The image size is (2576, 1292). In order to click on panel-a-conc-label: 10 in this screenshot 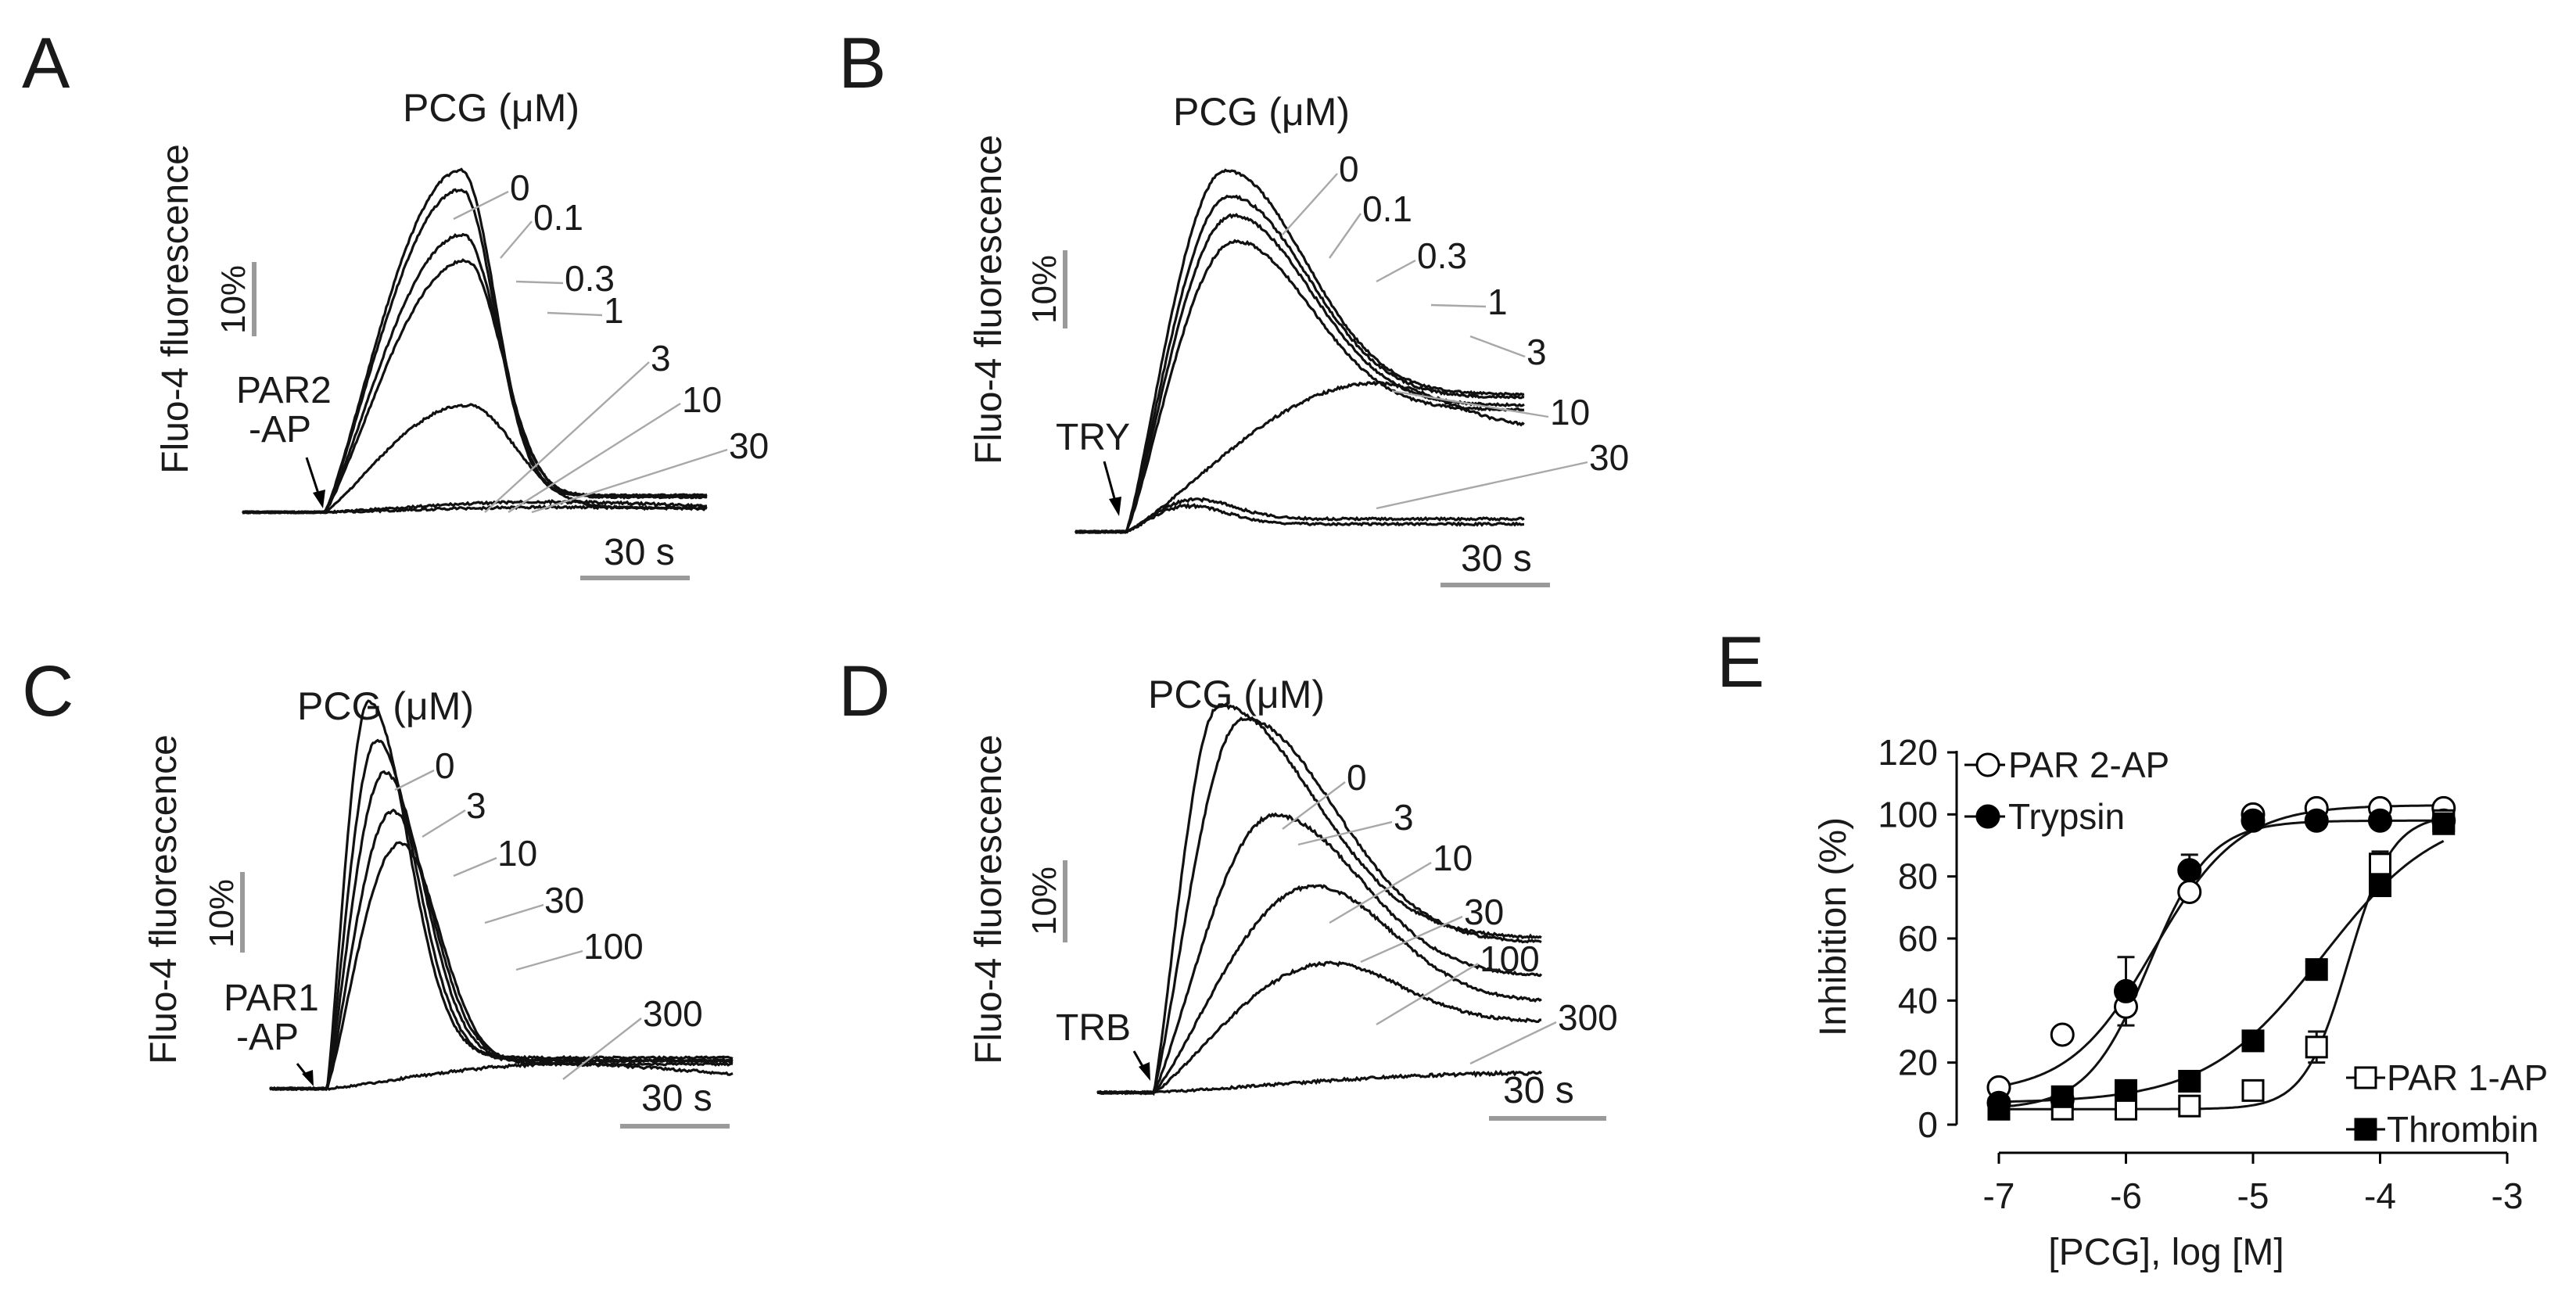, I will do `click(702, 399)`.